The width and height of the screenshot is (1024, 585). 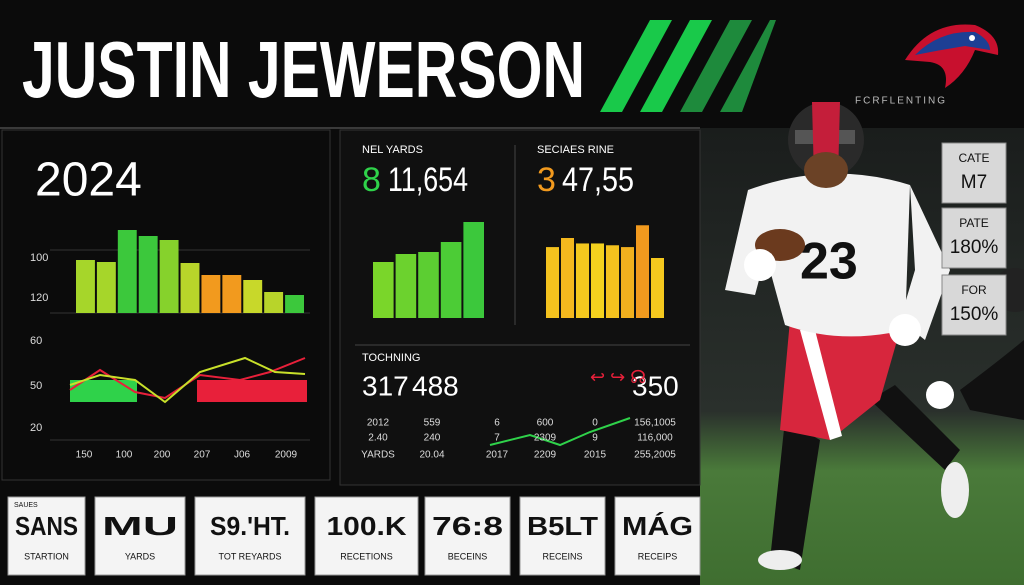 What do you see at coordinates (242, 455) in the screenshot?
I see `x-tick-label: J06` at bounding box center [242, 455].